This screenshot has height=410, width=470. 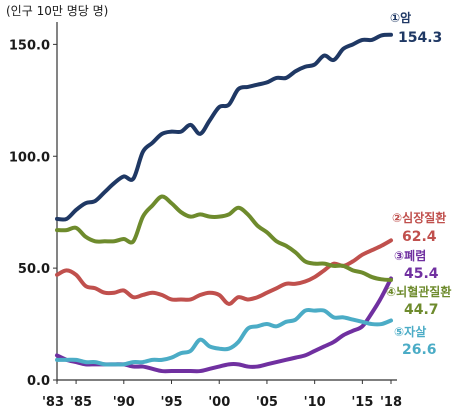 I want to click on series-labels: ①암 154.3 ②심장질환 62.4 ③폐렴 45.4 ④뇌혈관질환 44.7 ⑤자살 26.6, so click(x=418, y=184).